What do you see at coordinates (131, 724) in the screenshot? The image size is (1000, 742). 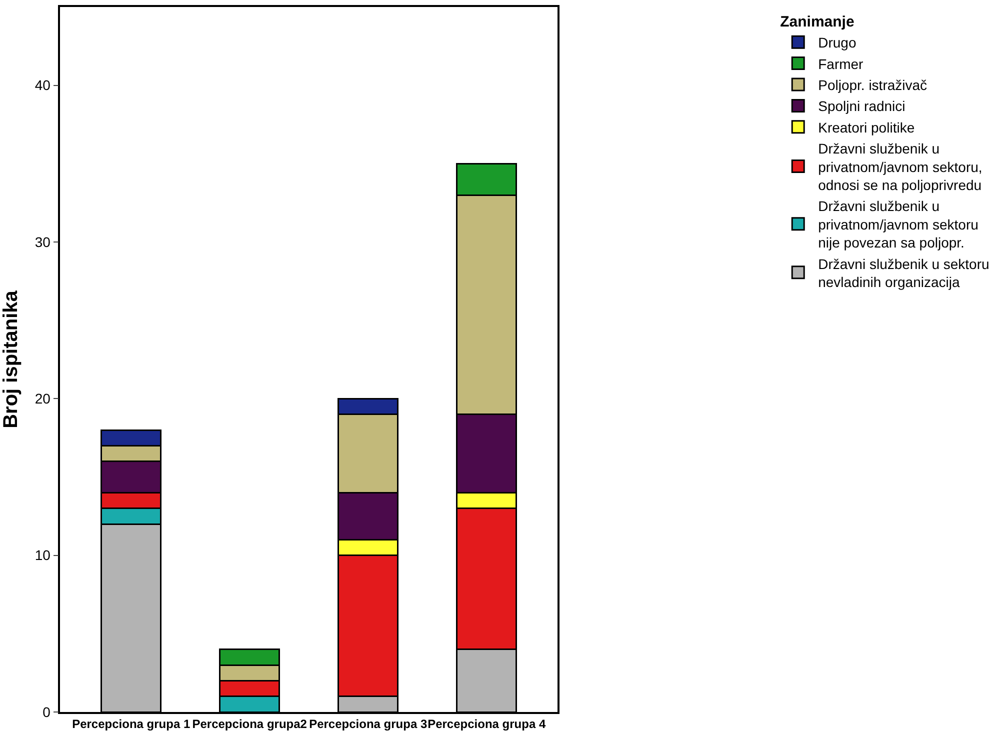 I see `x-tick-label: Percepciona grupa 1` at bounding box center [131, 724].